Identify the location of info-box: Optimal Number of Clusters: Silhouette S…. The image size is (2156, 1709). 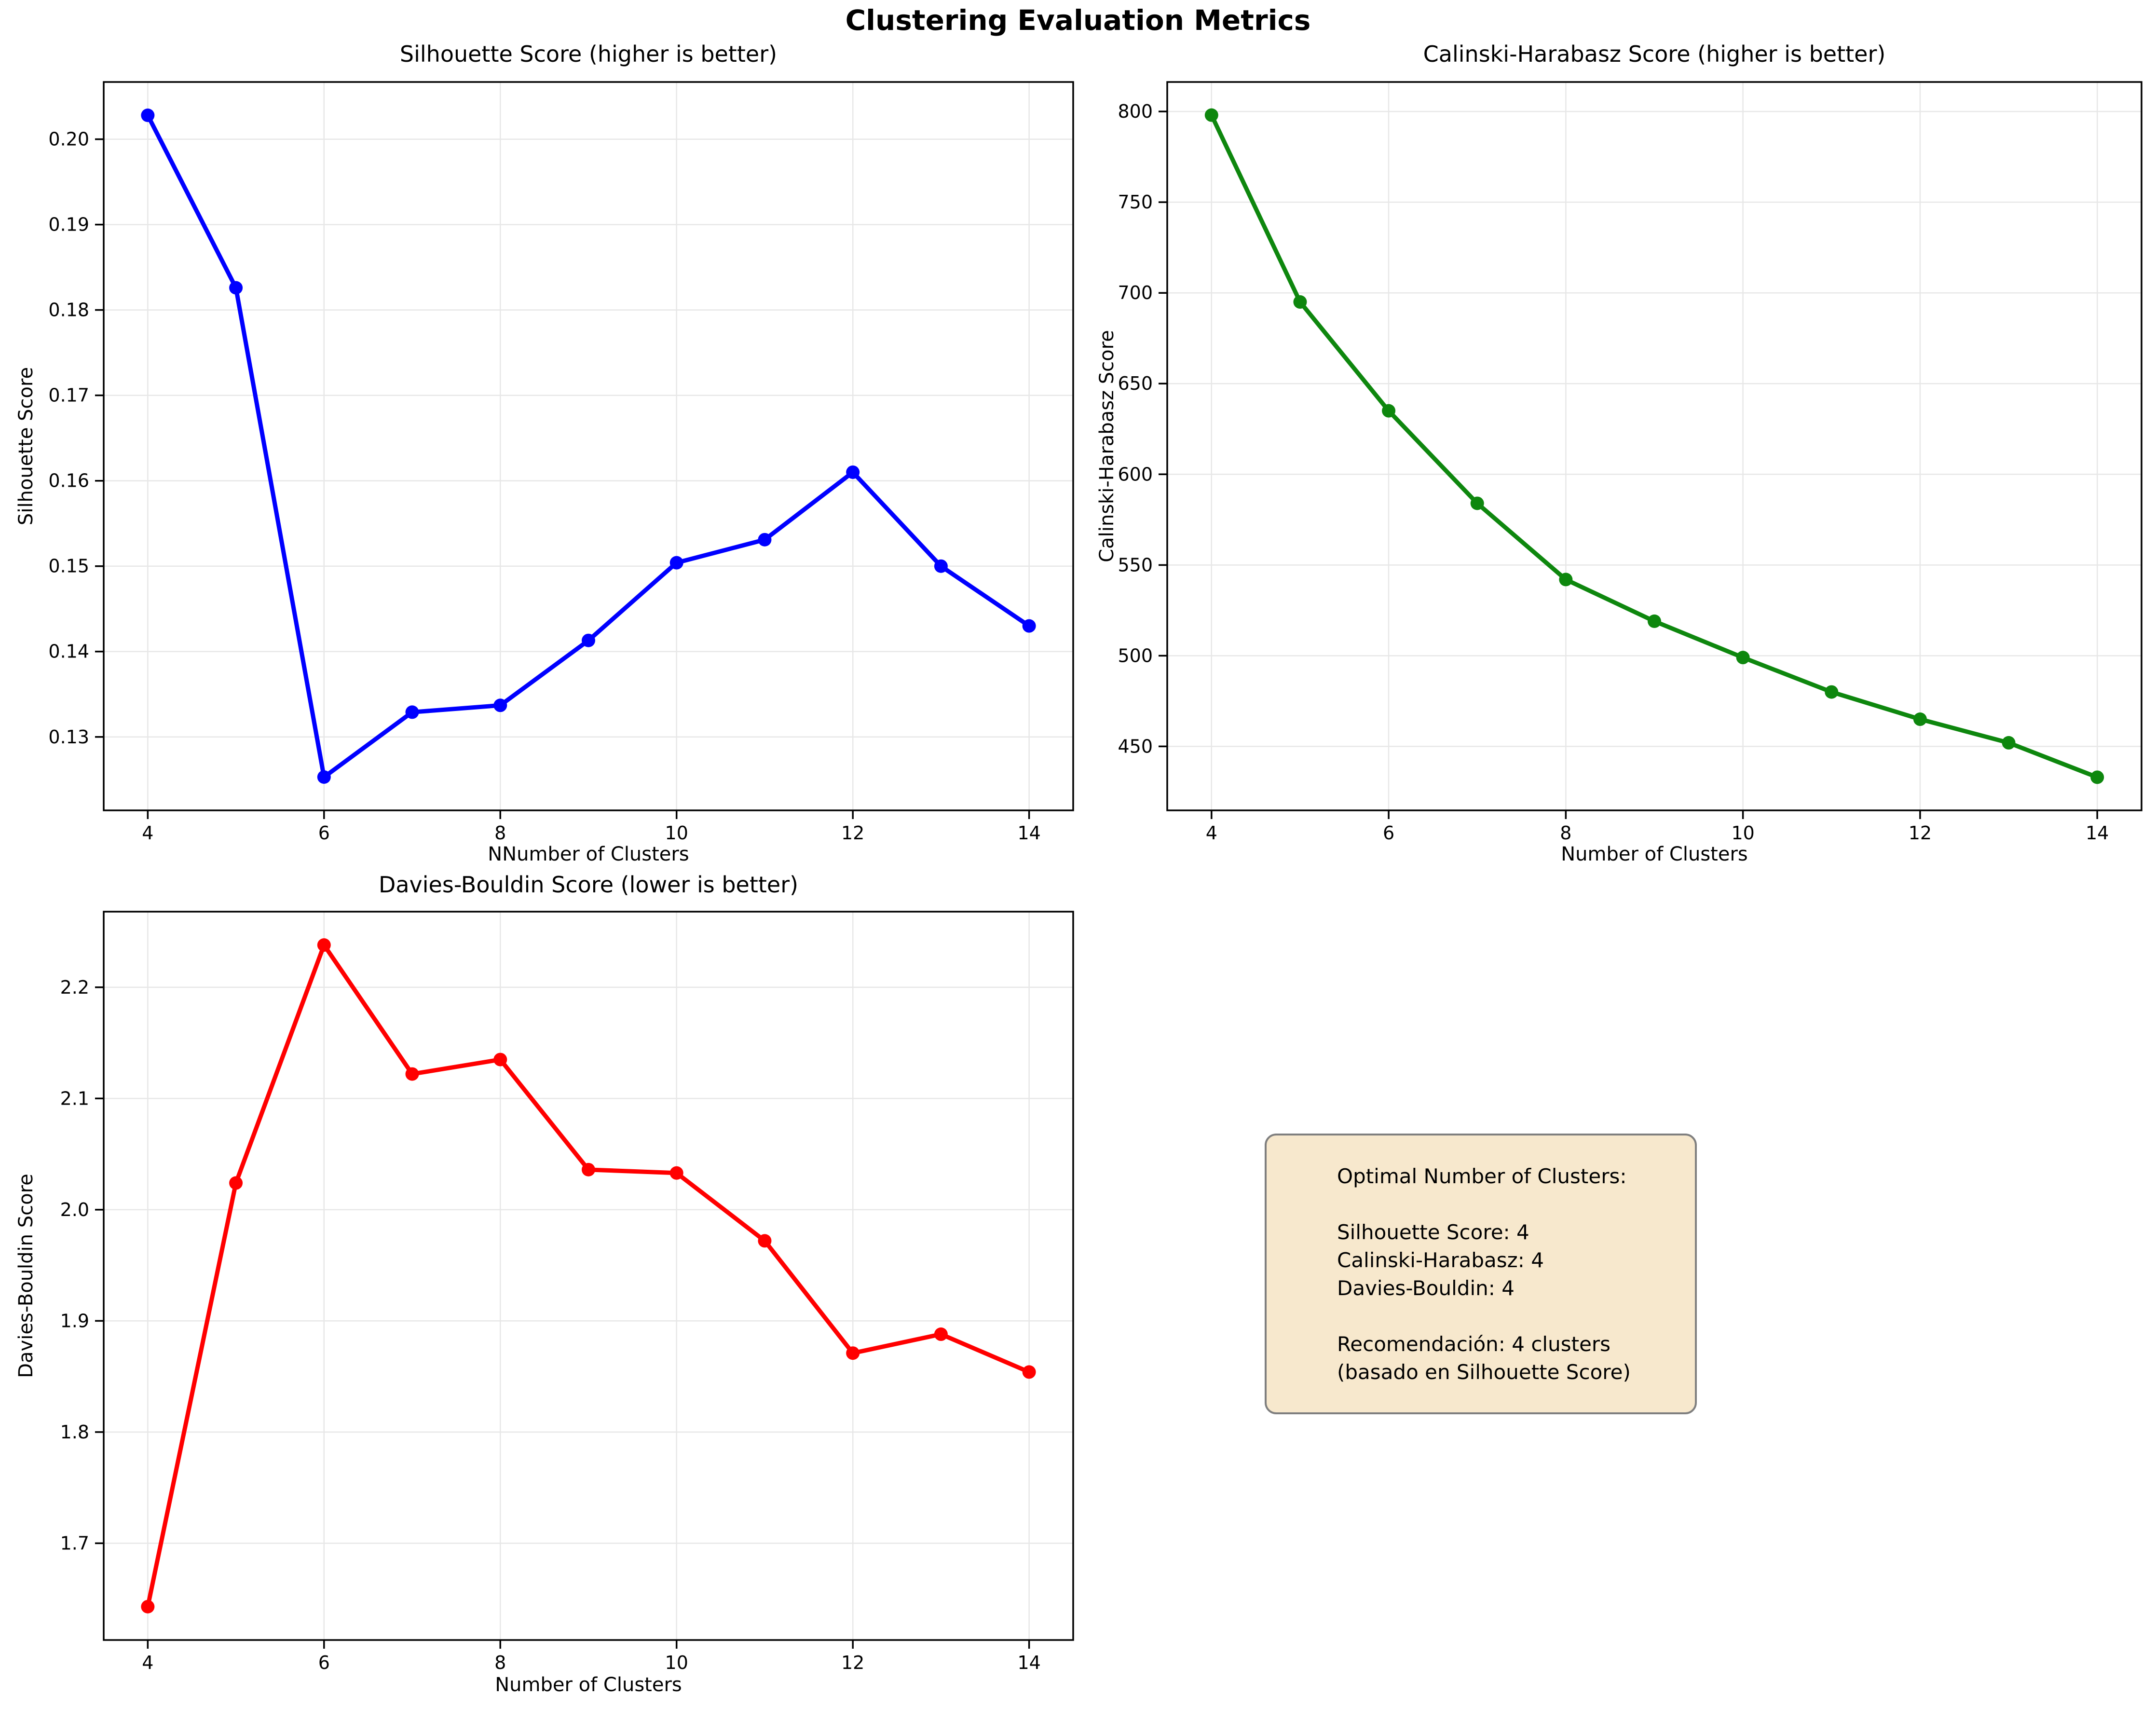
(1481, 1274).